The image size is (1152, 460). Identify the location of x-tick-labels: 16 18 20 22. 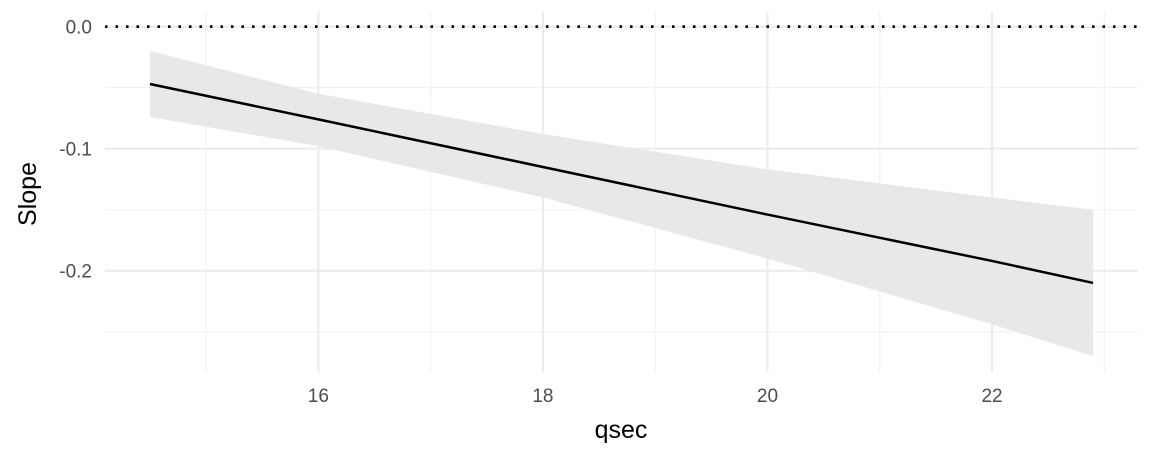
(655, 396).